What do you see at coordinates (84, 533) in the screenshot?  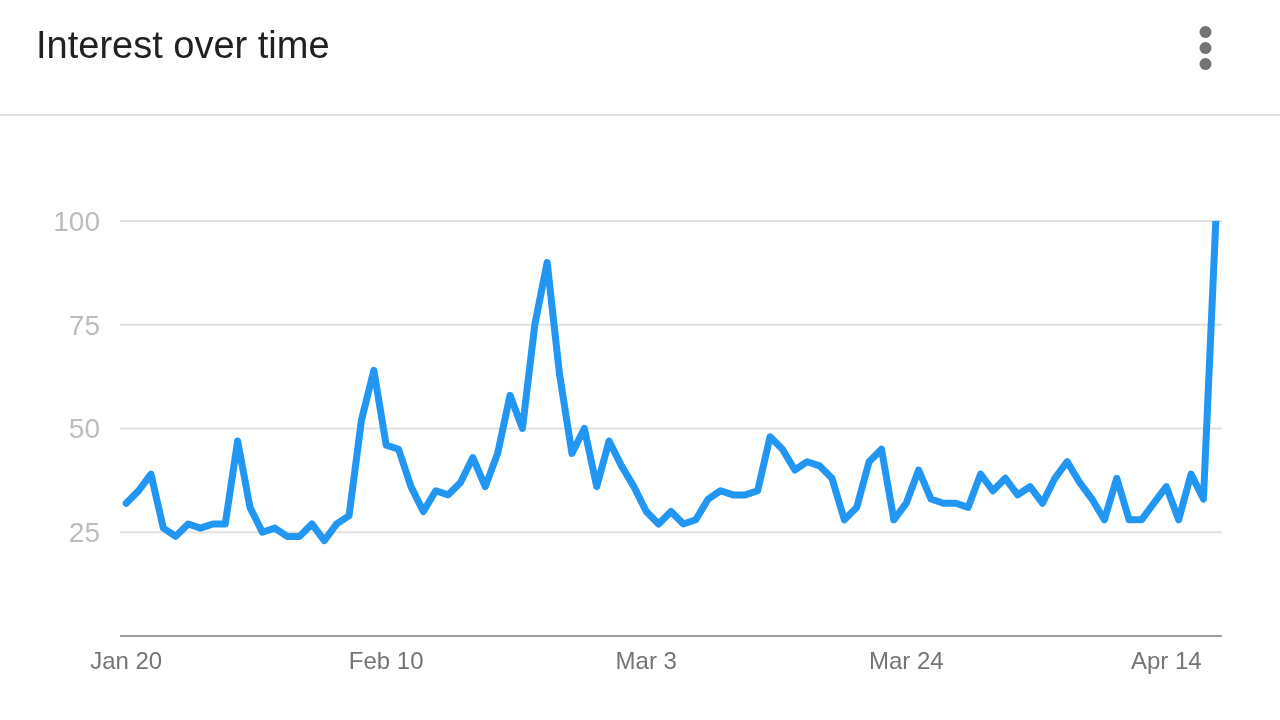 I see `y-tick-label: 25` at bounding box center [84, 533].